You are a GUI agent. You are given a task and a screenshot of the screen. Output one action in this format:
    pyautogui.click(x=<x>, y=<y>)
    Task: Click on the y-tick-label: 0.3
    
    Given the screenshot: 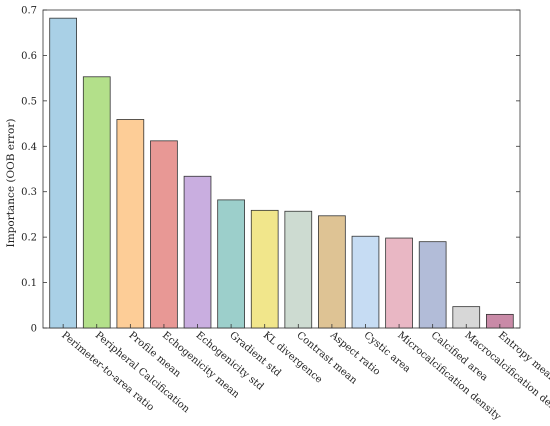 What is the action you would take?
    pyautogui.click(x=29, y=192)
    